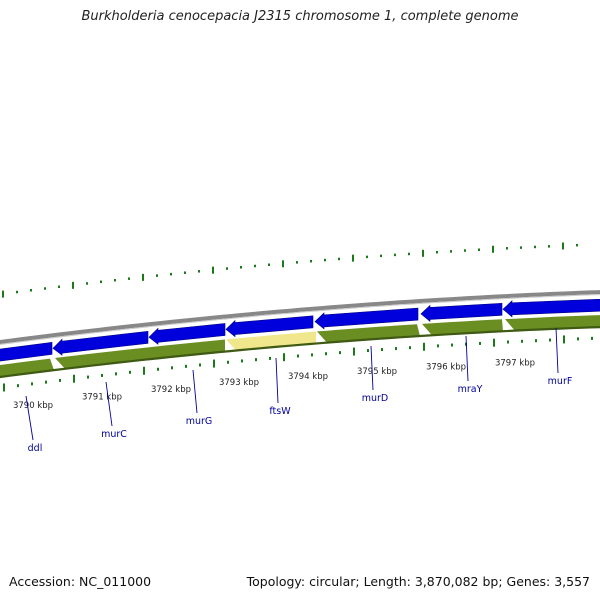 Image resolution: width=600 pixels, height=600 pixels. Describe the element at coordinates (271, 341) in the screenshot. I see `gene-segment-highlighted` at that location.